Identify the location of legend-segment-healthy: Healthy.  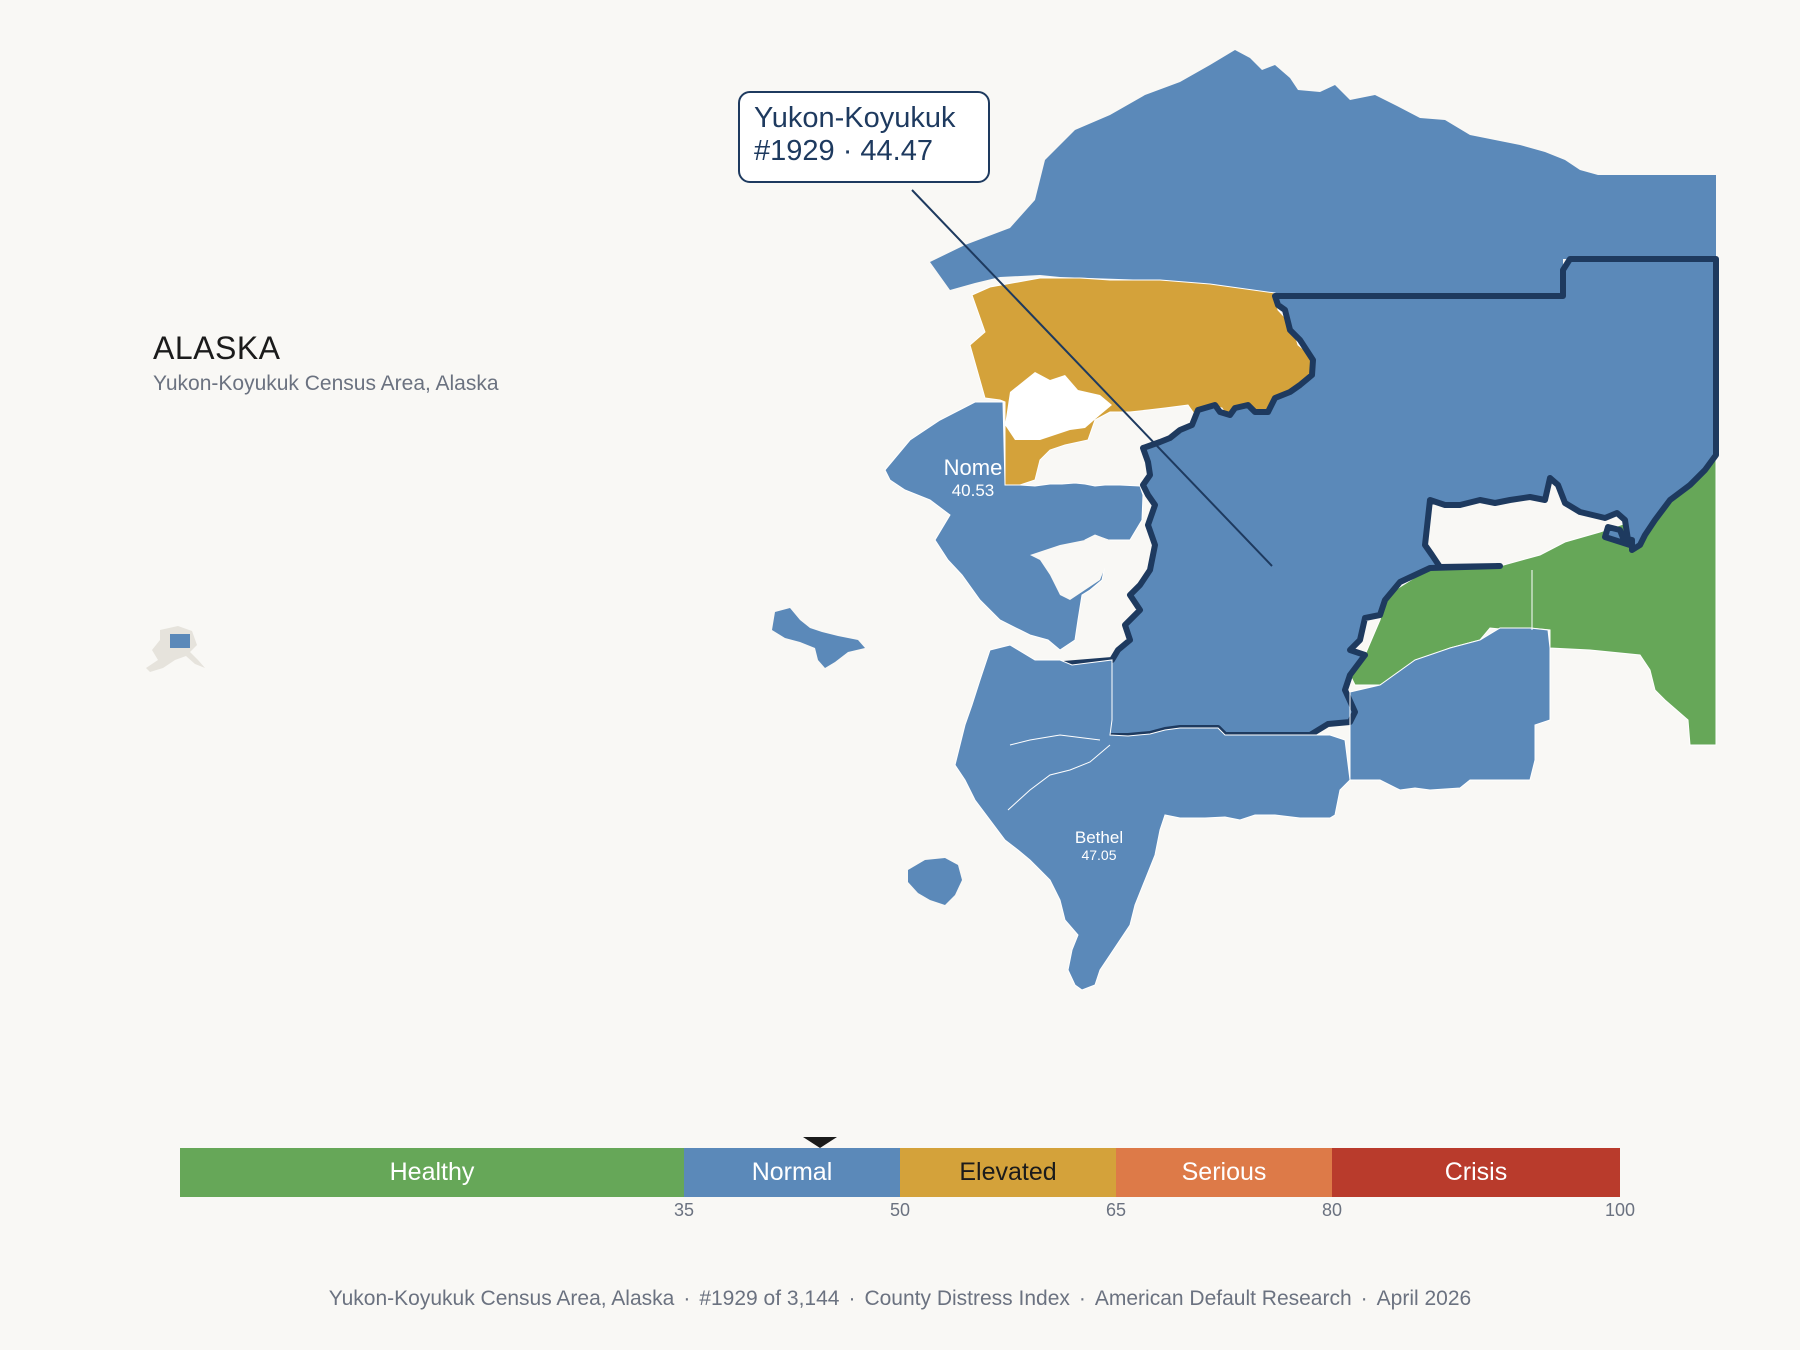
(432, 1172).